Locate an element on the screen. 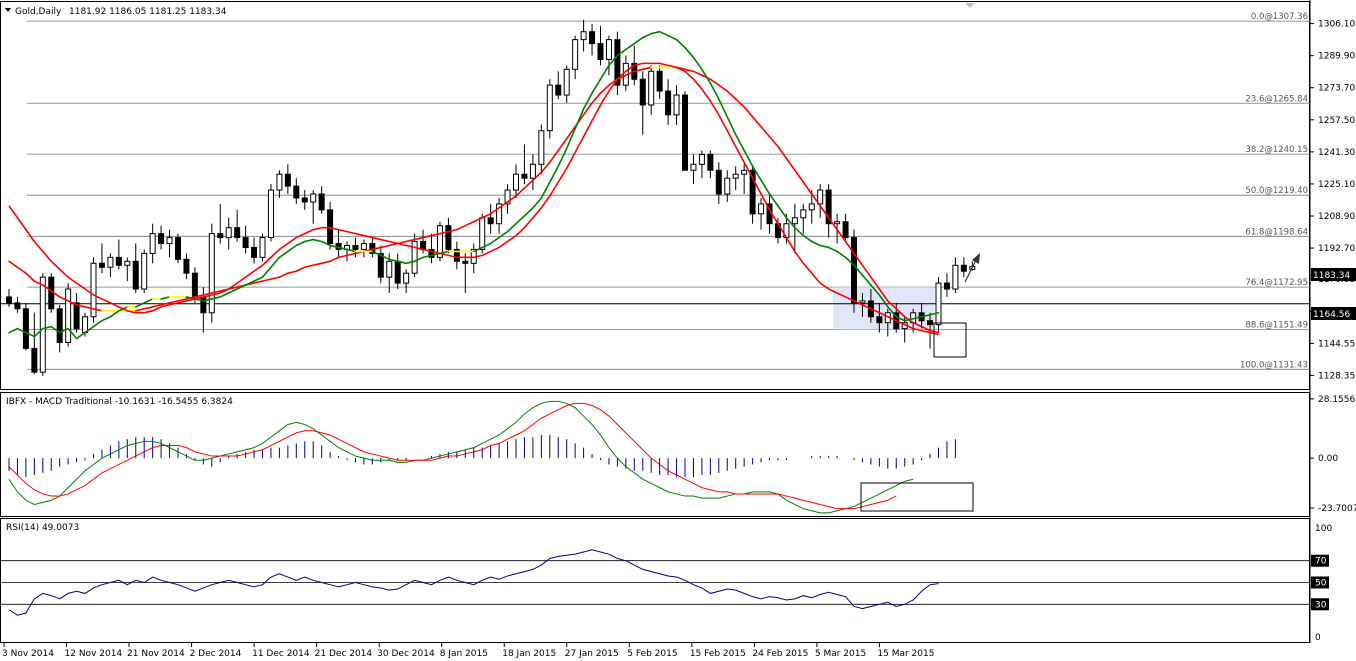 The height and width of the screenshot is (661, 1356). fib-level-label: 50.0@1219.40 is located at coordinates (1276, 191).